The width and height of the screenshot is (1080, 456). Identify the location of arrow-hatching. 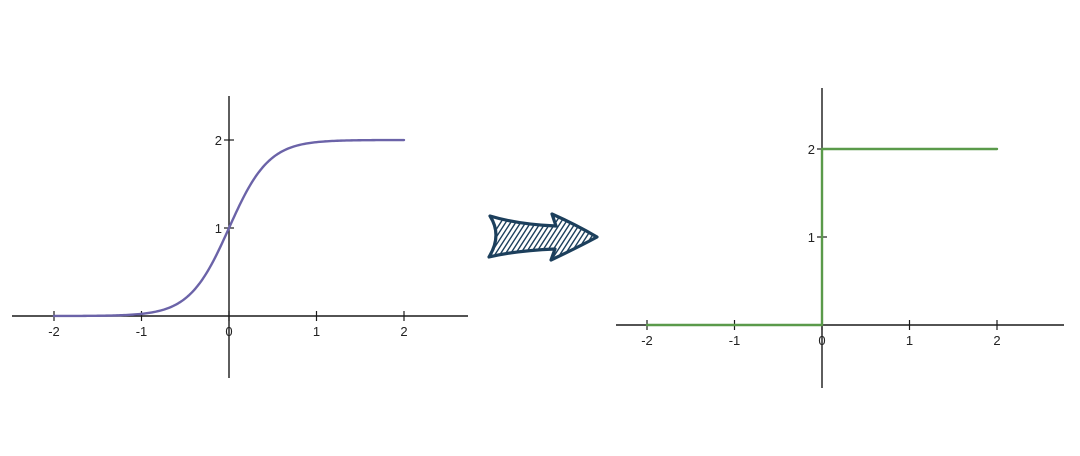
(573, 237).